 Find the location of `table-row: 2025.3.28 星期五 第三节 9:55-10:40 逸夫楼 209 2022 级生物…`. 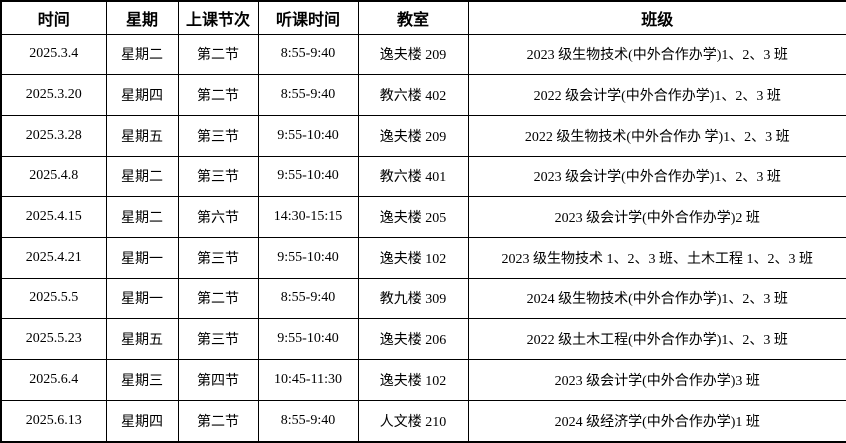

table-row: 2025.3.28 星期五 第三节 9:55-10:40 逸夫楼 209 2022 级生物… is located at coordinates (423, 135).